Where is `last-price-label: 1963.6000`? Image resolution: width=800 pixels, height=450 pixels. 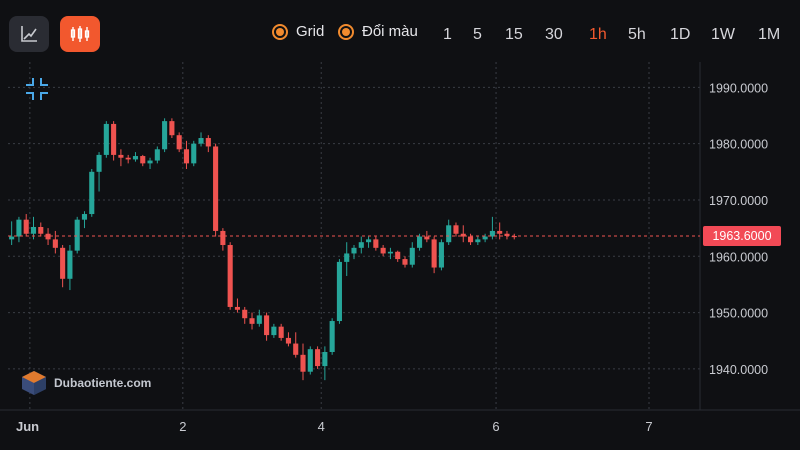 last-price-label: 1963.6000 is located at coordinates (742, 236).